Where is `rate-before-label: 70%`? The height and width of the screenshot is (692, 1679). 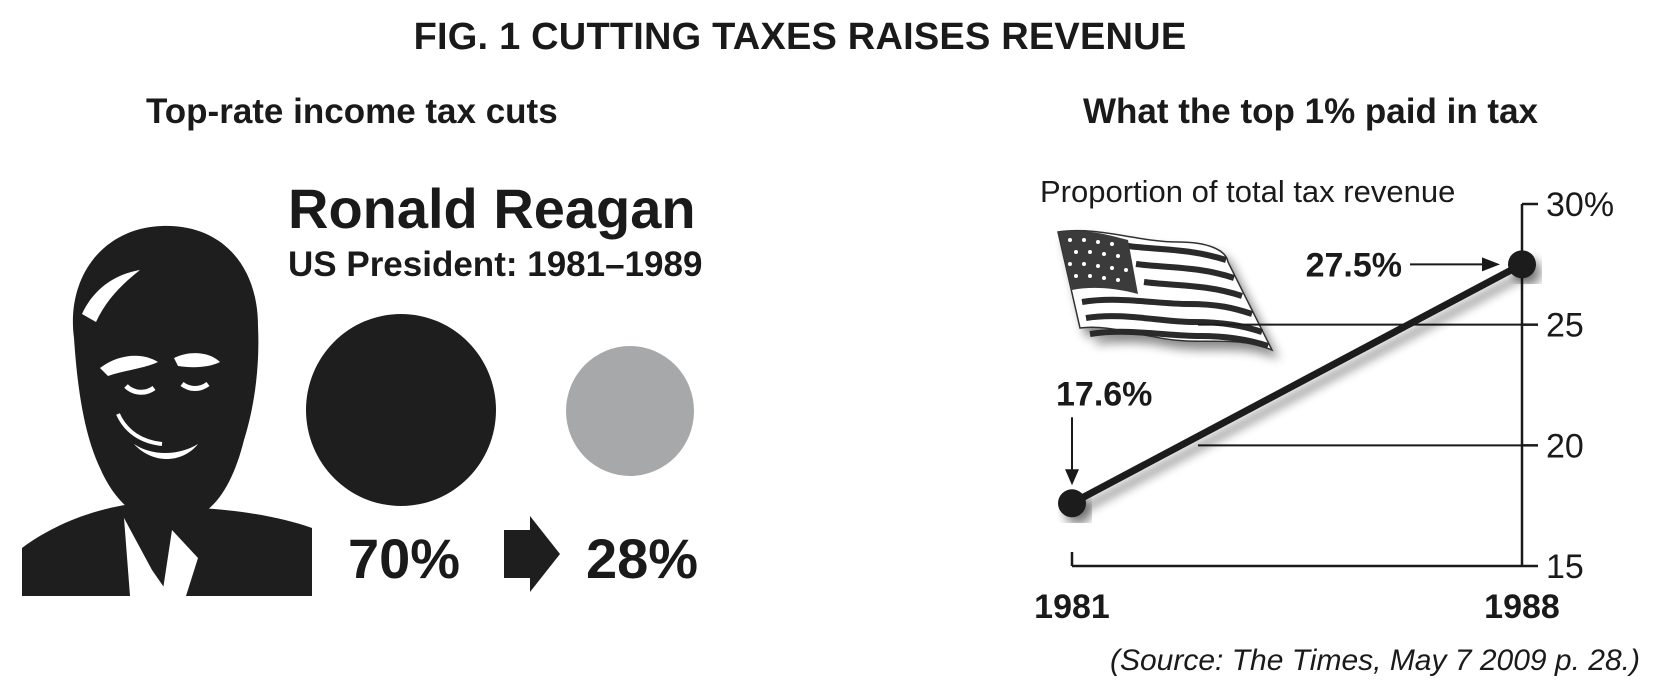 rate-before-label: 70% is located at coordinates (404, 558).